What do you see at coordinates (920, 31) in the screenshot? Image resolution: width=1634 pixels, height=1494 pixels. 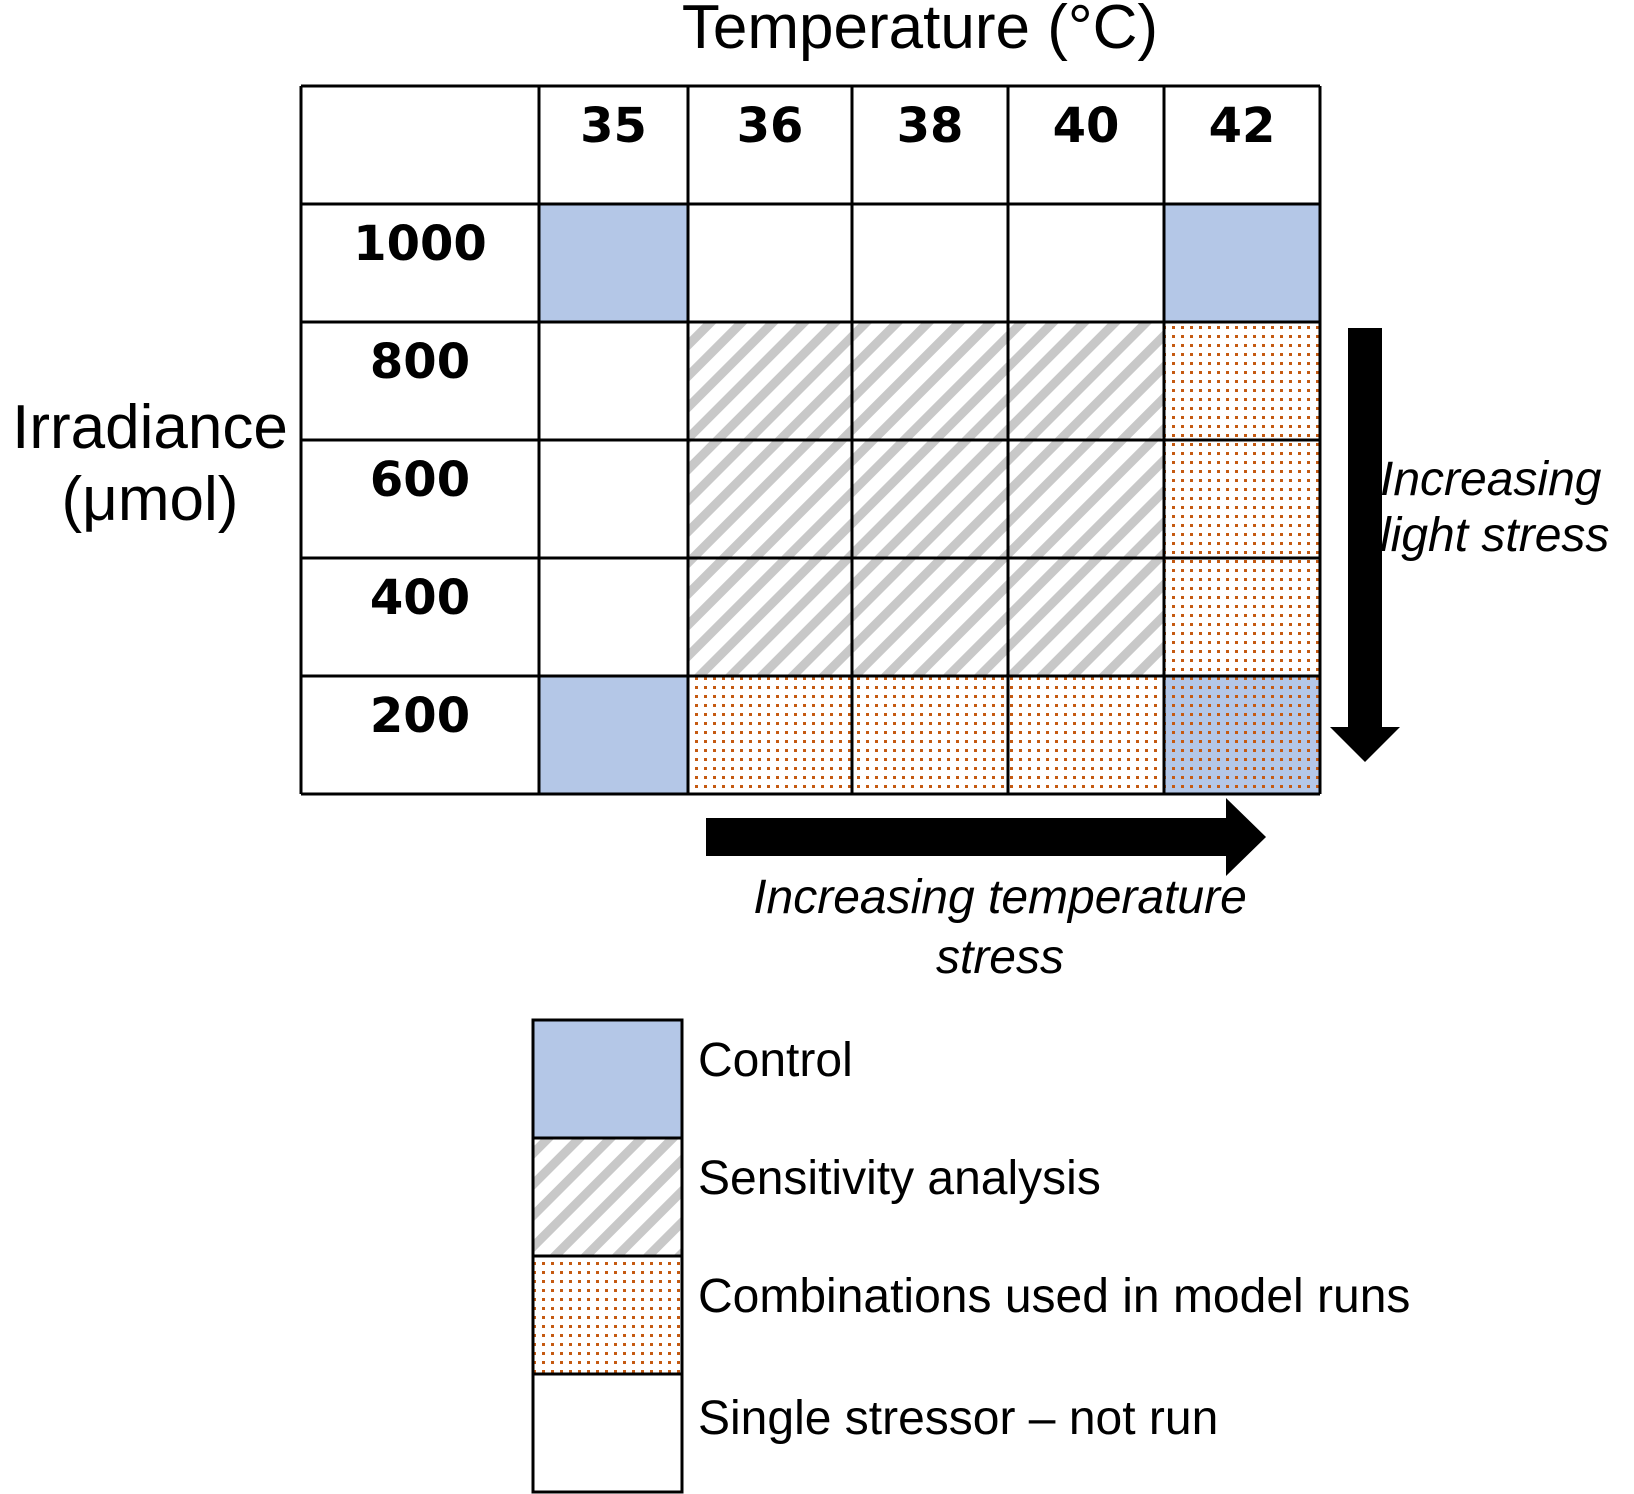 I see `temperature-axis-title: Temperature (°C)` at bounding box center [920, 31].